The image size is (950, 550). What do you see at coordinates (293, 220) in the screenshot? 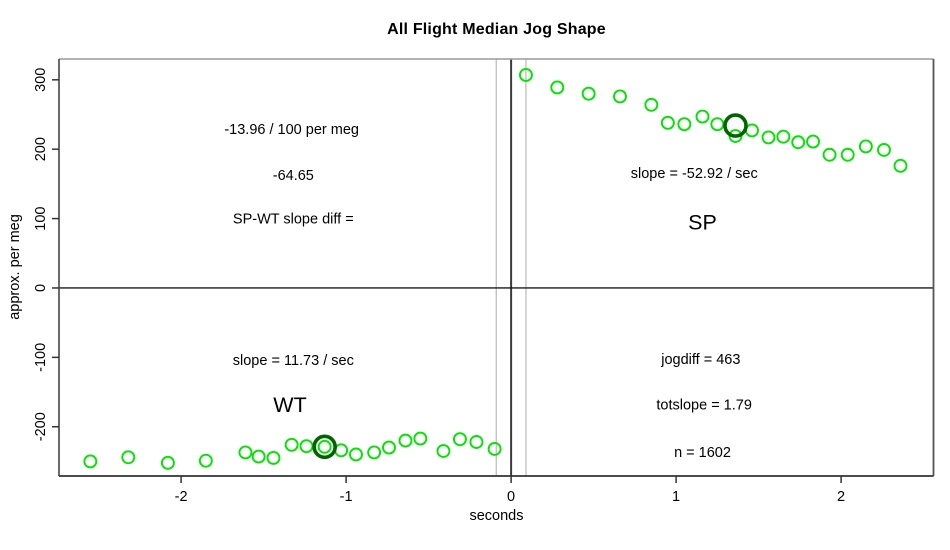
I see `annotation-text: SP-WT slope diff =` at bounding box center [293, 220].